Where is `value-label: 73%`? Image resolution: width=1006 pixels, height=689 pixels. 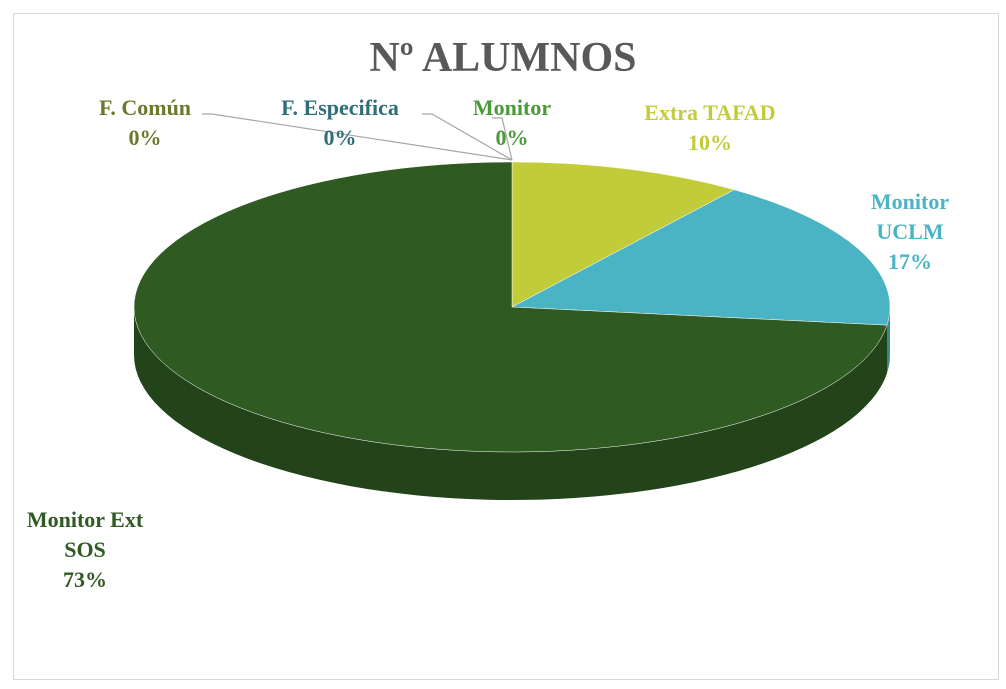 value-label: 73% is located at coordinates (85, 579).